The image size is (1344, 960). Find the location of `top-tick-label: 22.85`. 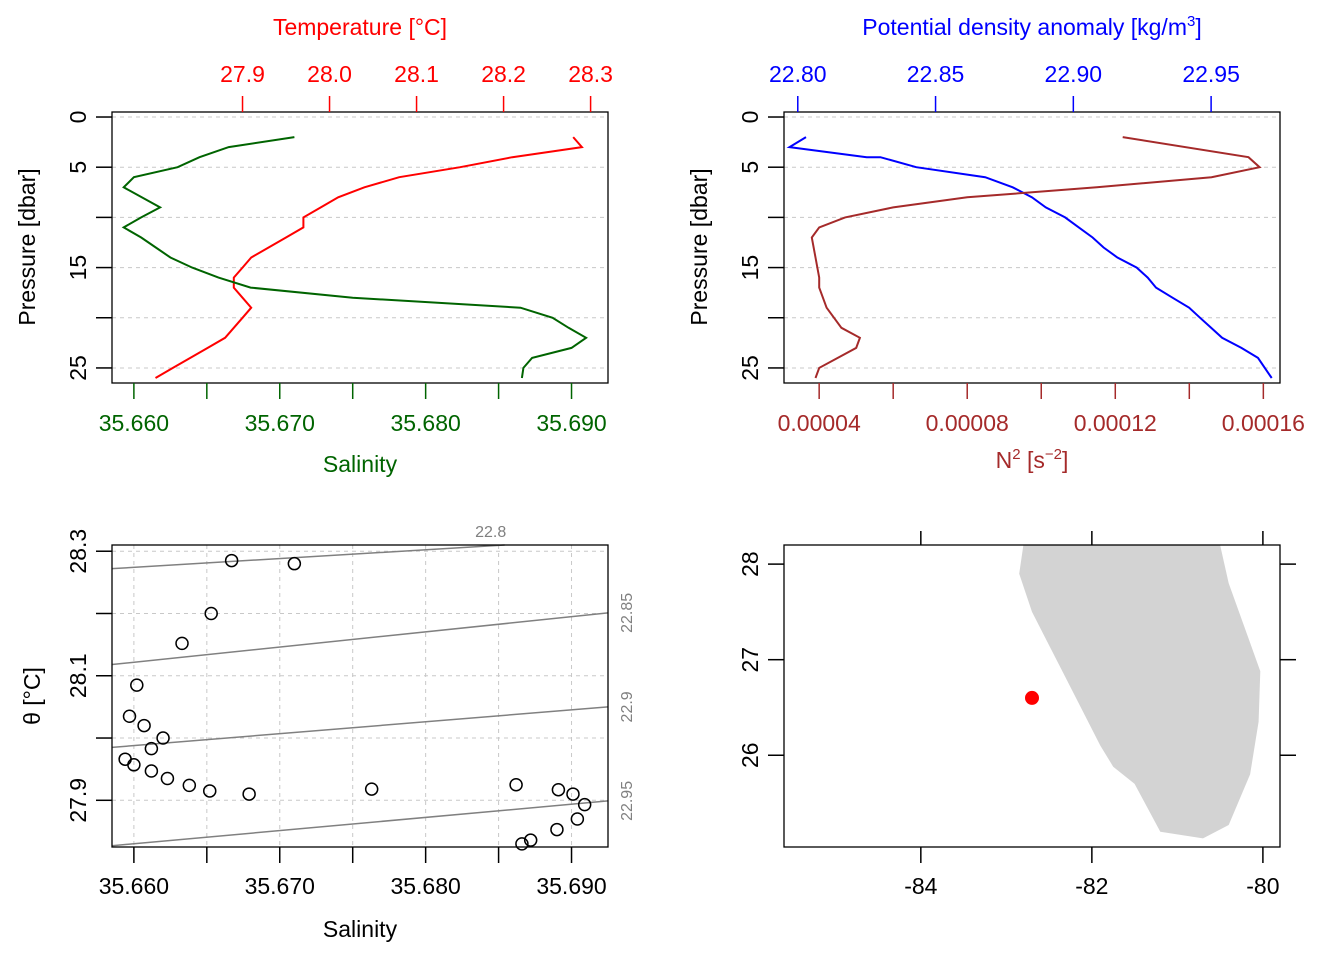

top-tick-label: 22.85 is located at coordinates (936, 74).